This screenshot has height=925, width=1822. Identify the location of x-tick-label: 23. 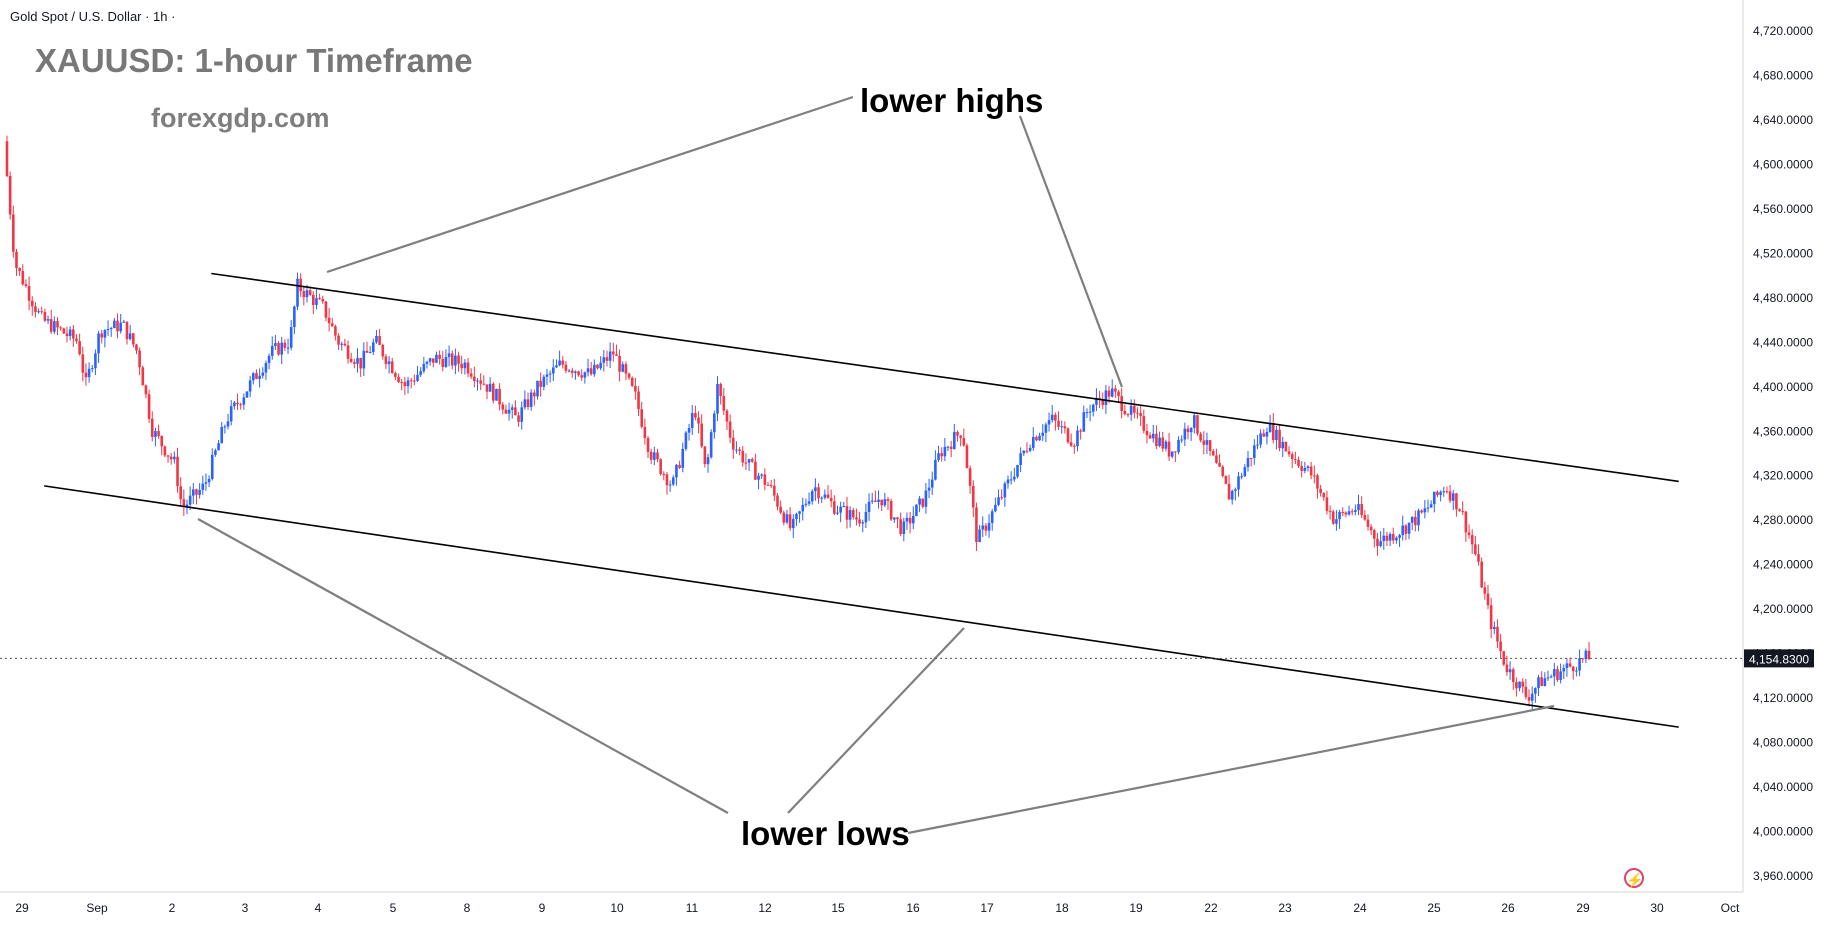
(1285, 908).